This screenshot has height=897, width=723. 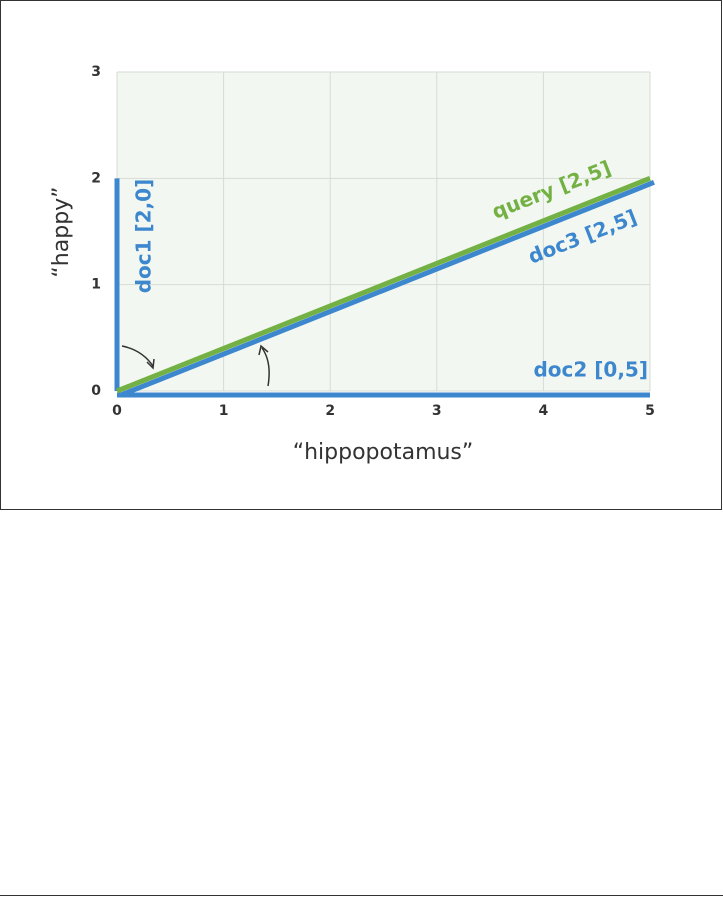 What do you see at coordinates (61, 231) in the screenshot?
I see `y-axis-title: “happy”` at bounding box center [61, 231].